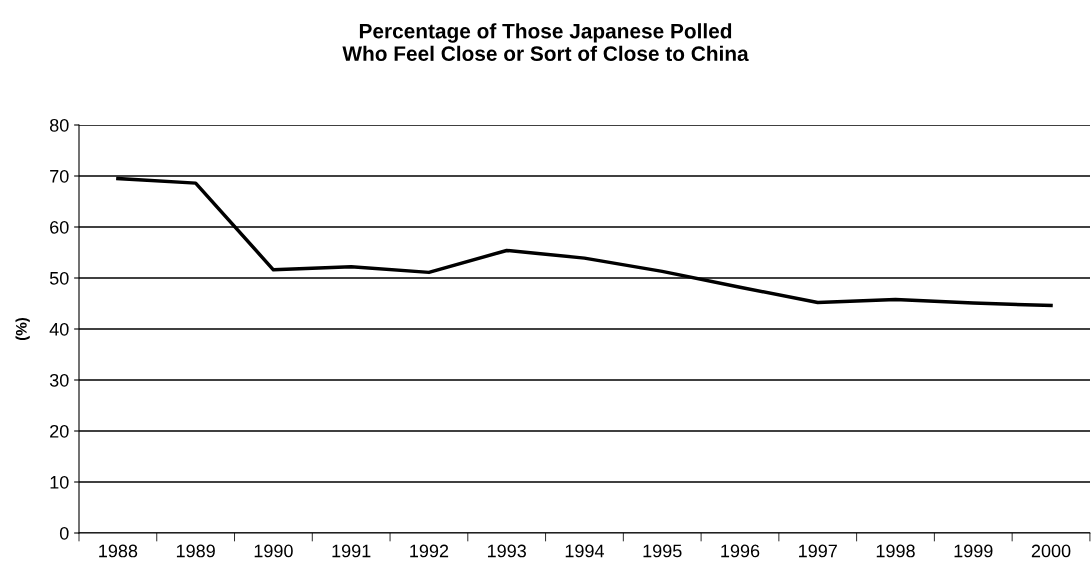 Image resolution: width=1091 pixels, height=580 pixels. What do you see at coordinates (59, 227) in the screenshot?
I see `y-tick-label: 60` at bounding box center [59, 227].